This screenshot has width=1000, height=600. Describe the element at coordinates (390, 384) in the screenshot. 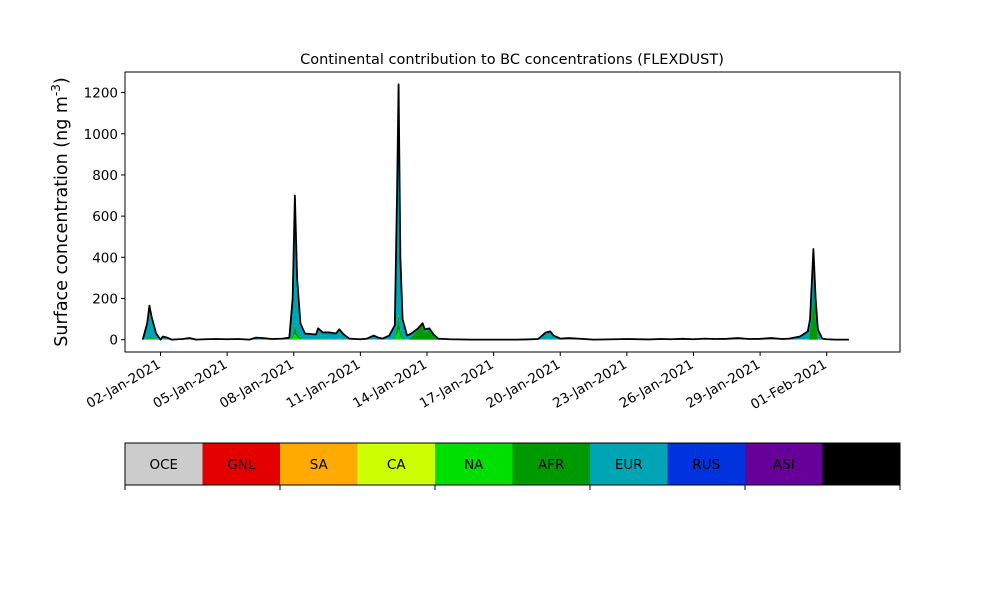

I see `x-tick-label: 14-Jan-2021` at that location.